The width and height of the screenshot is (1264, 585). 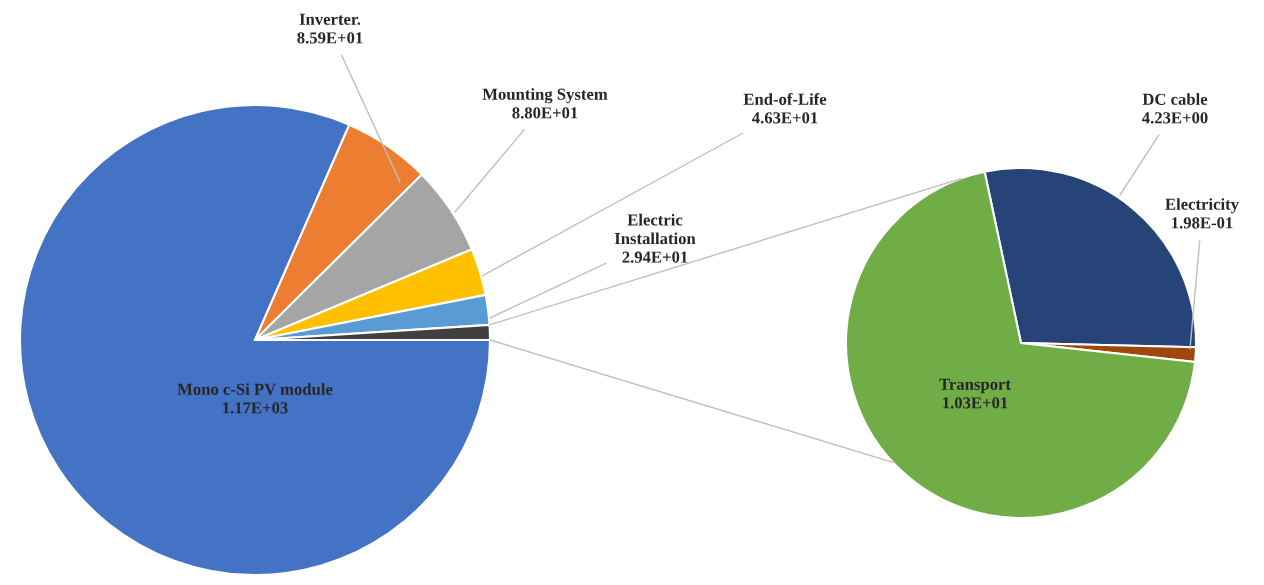 I want to click on data-label: 1.98E-01, so click(x=1202, y=223).